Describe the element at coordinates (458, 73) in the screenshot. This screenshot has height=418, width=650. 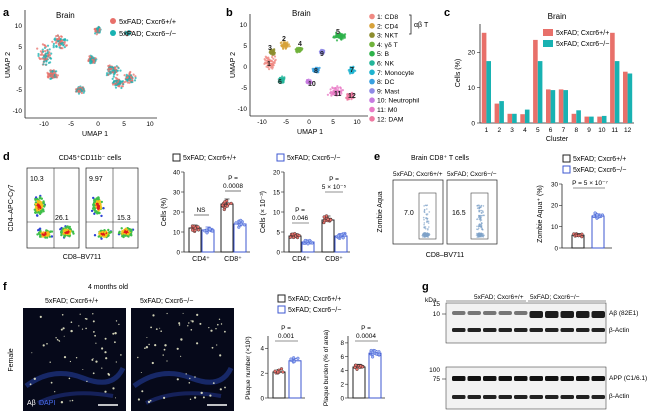
I see `panel-c-ylabel: Cells (%)` at that location.